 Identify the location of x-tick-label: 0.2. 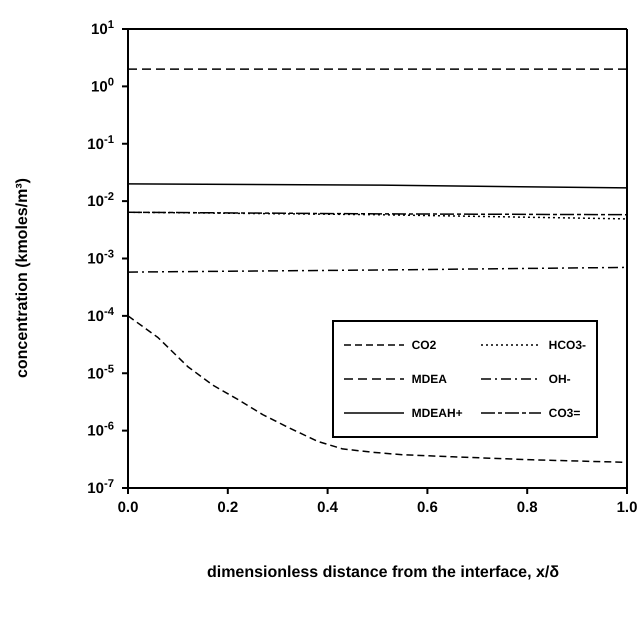
(227, 507).